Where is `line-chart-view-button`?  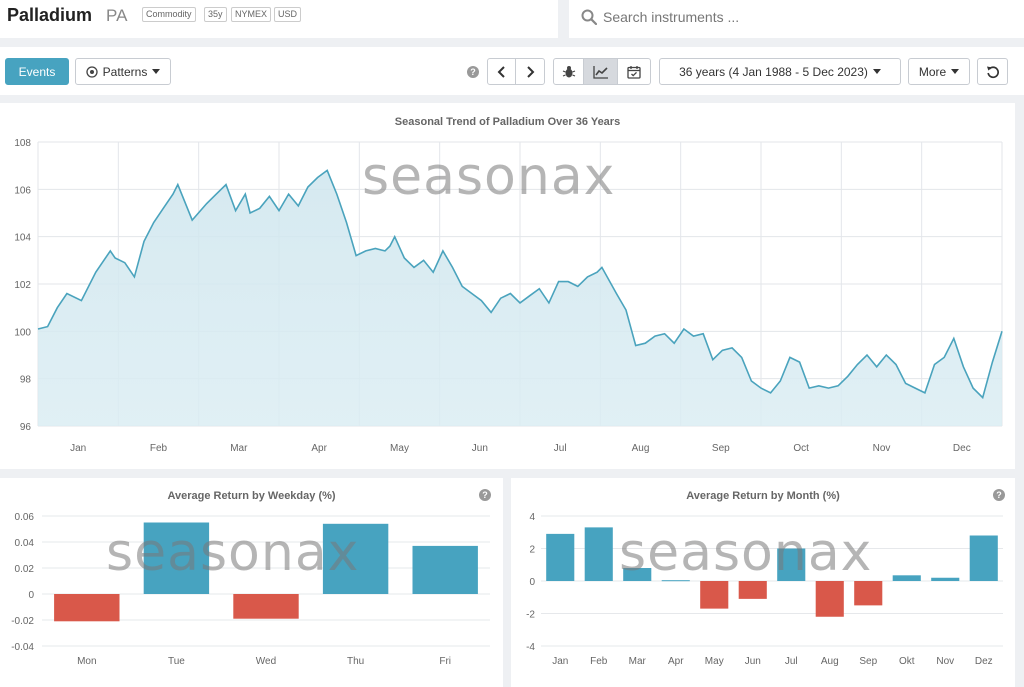 line-chart-view-button is located at coordinates (600, 71).